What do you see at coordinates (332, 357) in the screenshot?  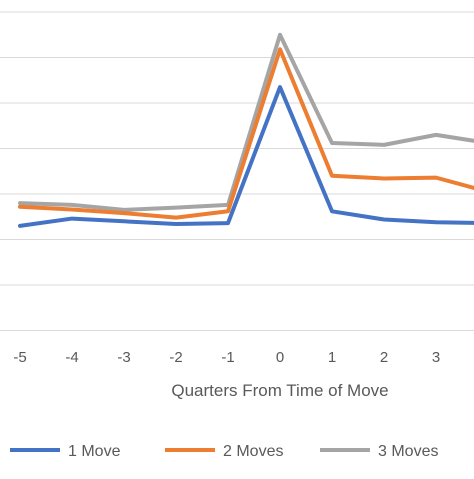 I see `x-tick-label: 1` at bounding box center [332, 357].